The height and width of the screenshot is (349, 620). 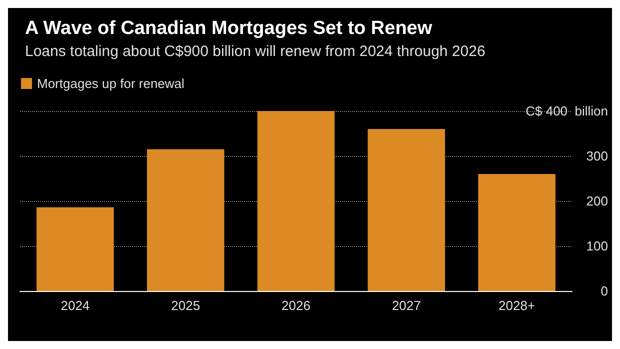 What do you see at coordinates (597, 156) in the screenshot?
I see `y-tick-label: 300` at bounding box center [597, 156].